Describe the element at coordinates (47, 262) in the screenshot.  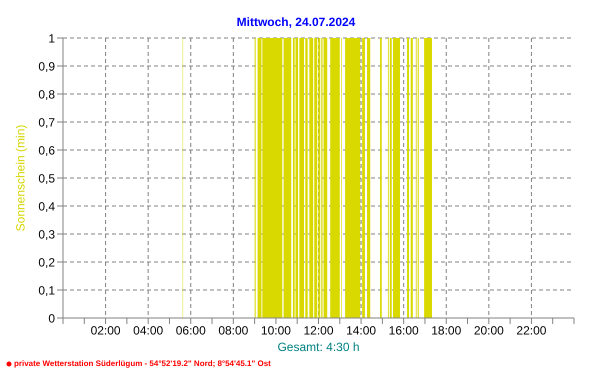
I see `y-tick-label: 0,2` at that location.